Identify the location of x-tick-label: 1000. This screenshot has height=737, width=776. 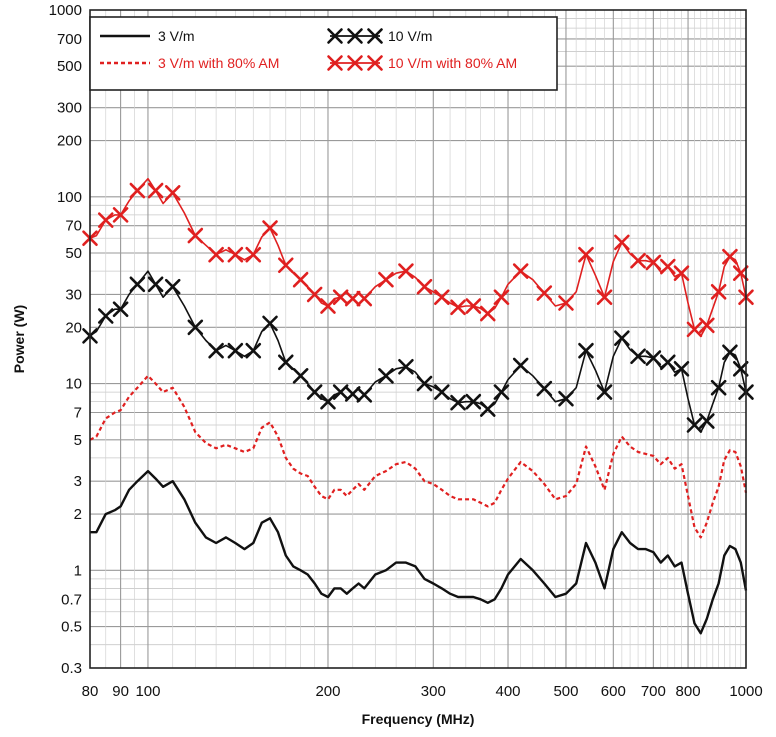
(745, 691).